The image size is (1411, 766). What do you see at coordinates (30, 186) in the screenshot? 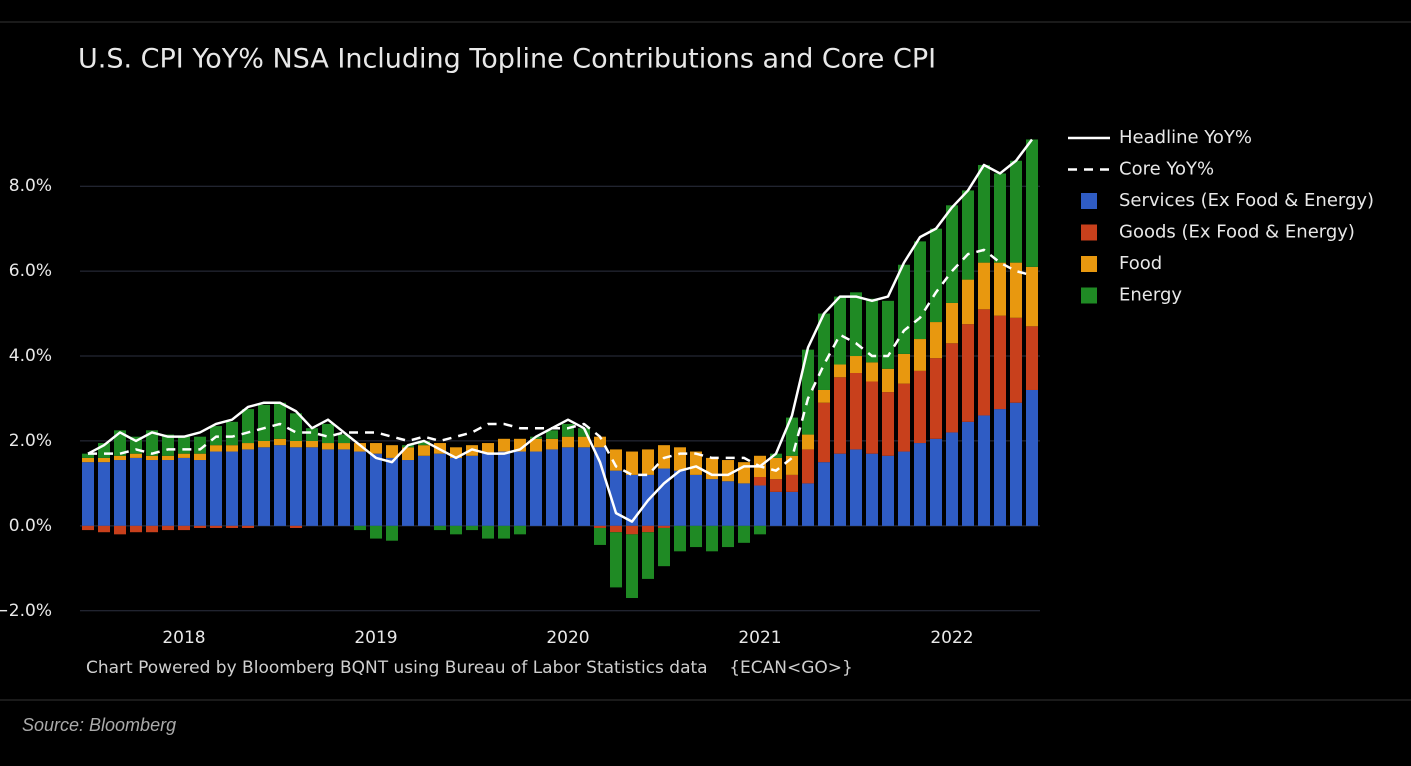
I see `y-tick-label: 8.0%` at bounding box center [30, 186].